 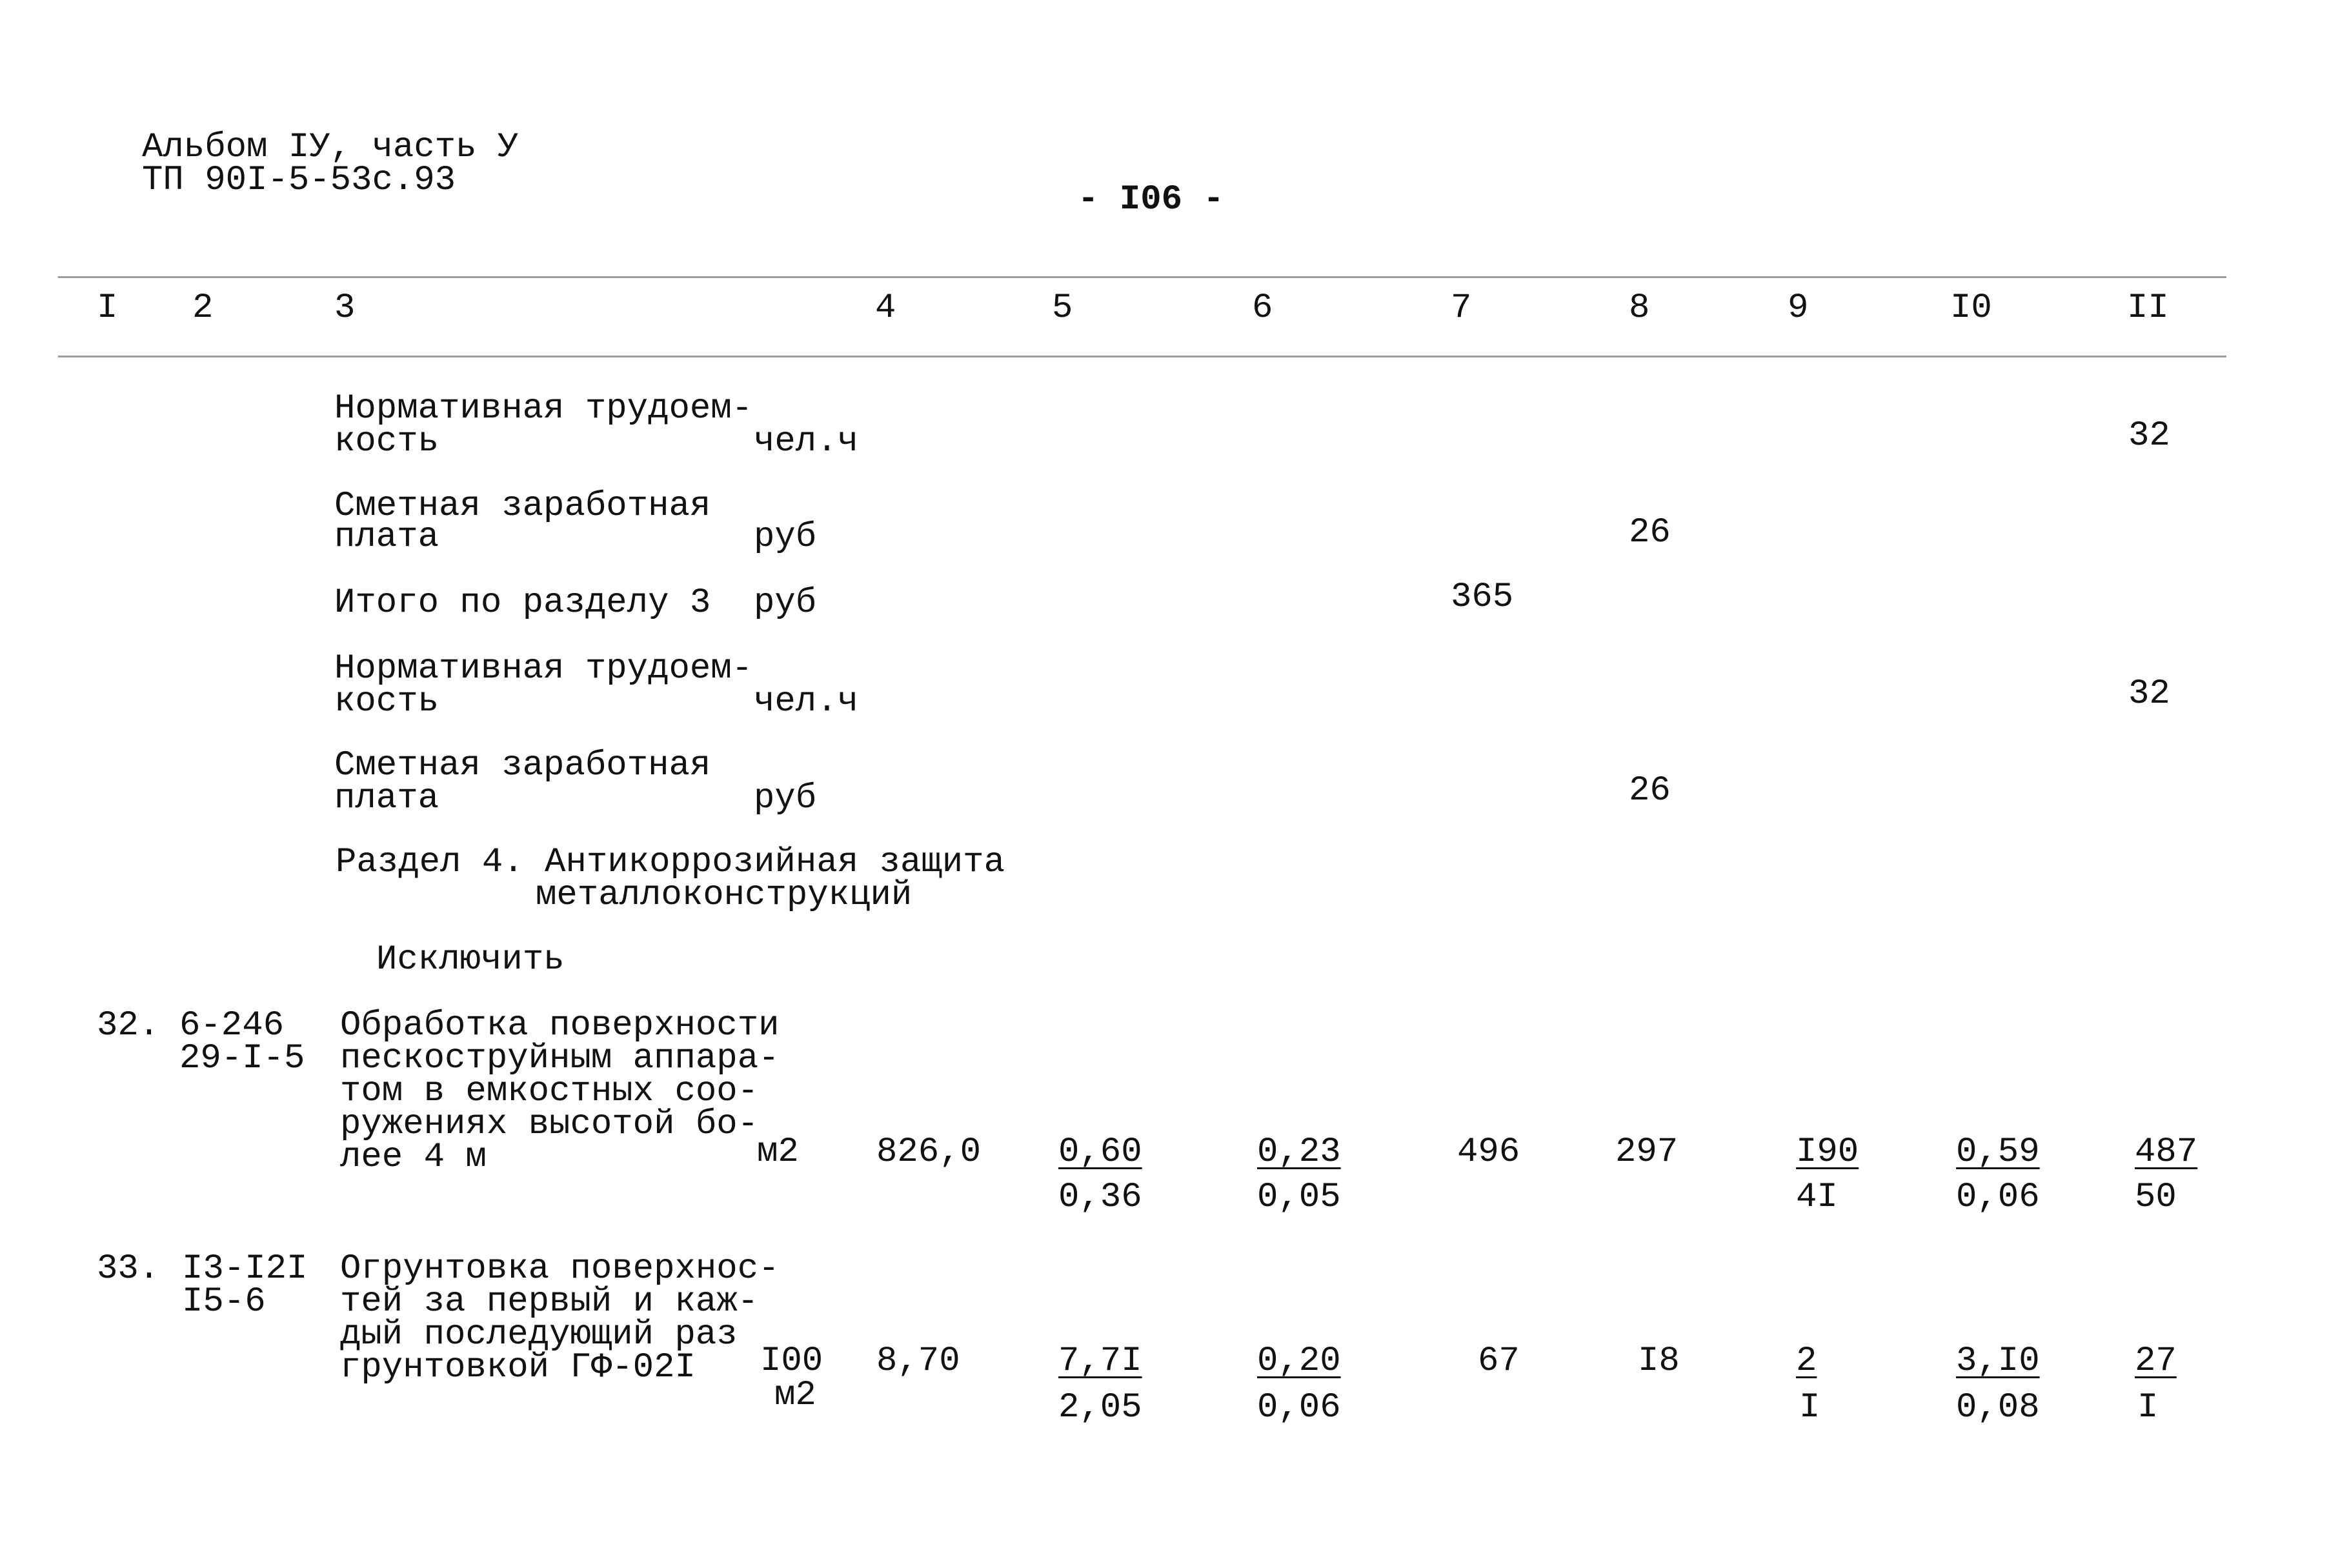 What do you see at coordinates (1488, 1152) in the screenshot?
I see `col7-value: 496` at bounding box center [1488, 1152].